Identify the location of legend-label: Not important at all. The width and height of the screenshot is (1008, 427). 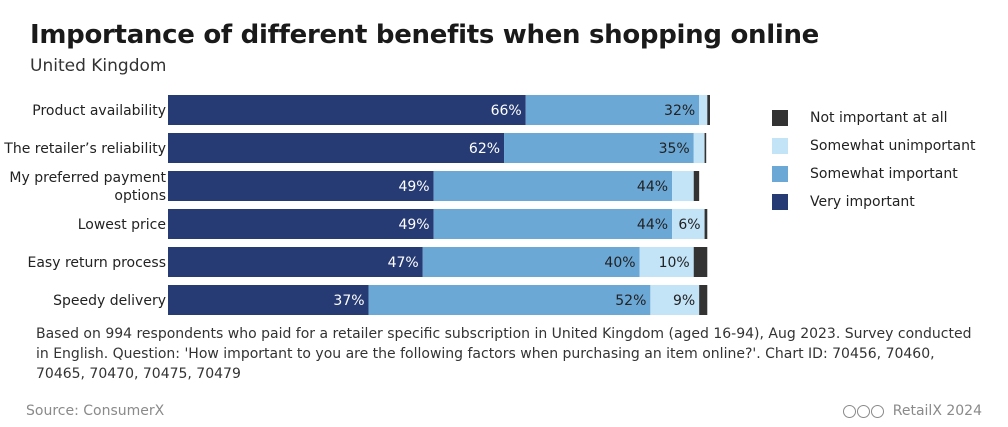
(879, 118).